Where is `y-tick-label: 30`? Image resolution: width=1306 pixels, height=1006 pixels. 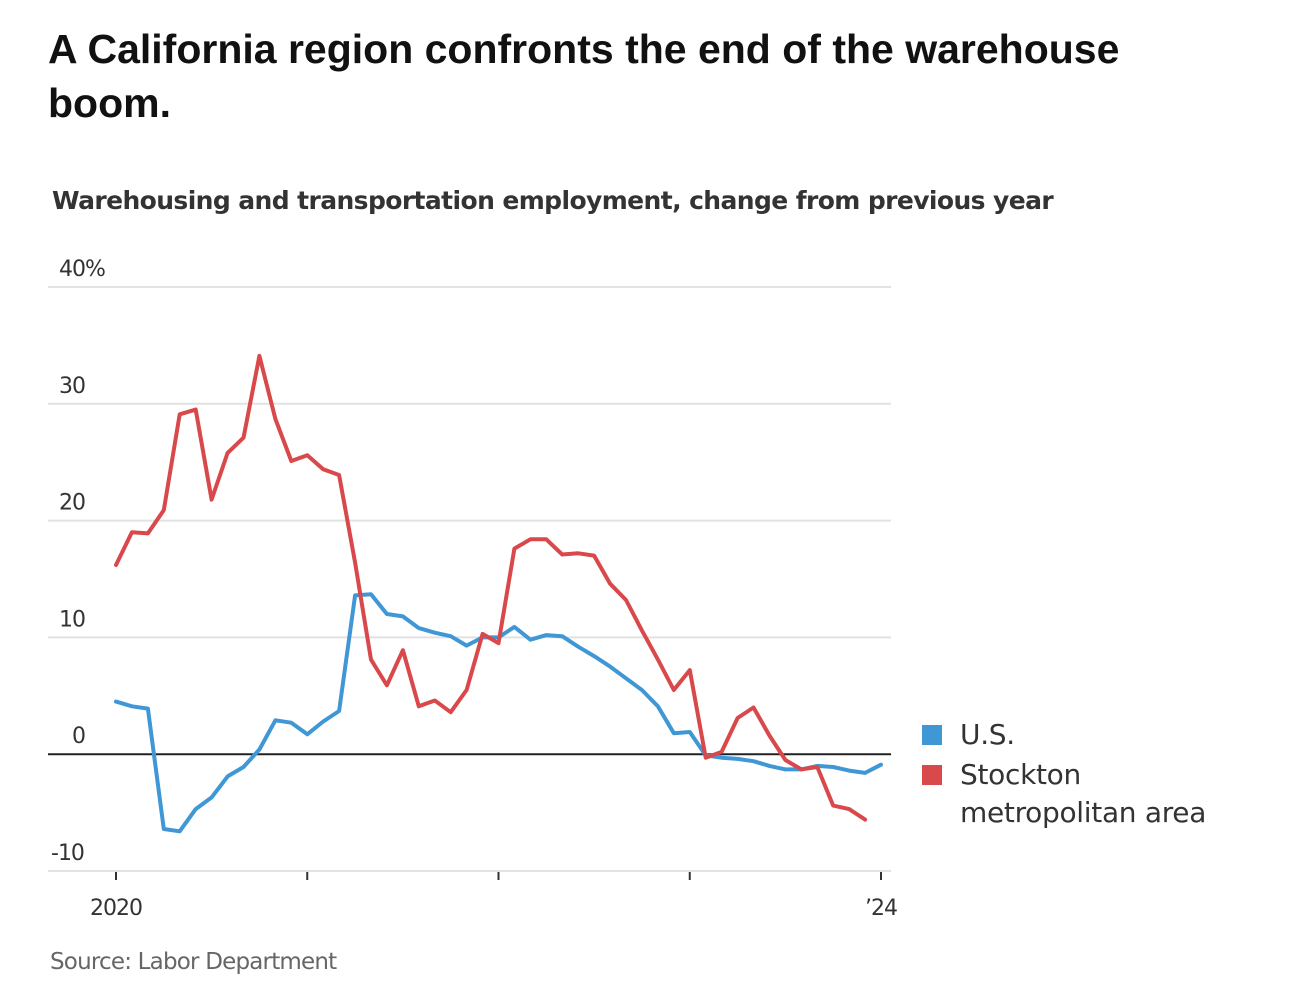 y-tick-label: 30 is located at coordinates (72, 386).